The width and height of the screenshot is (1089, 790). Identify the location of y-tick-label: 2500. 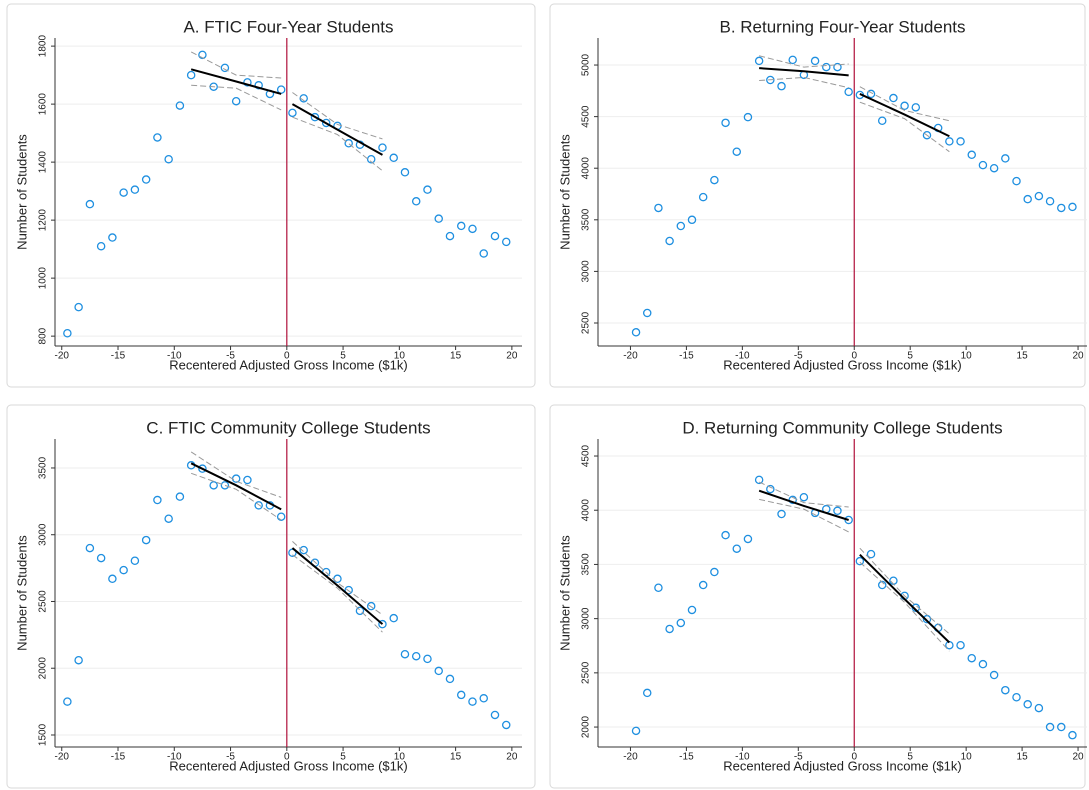
(586, 322).